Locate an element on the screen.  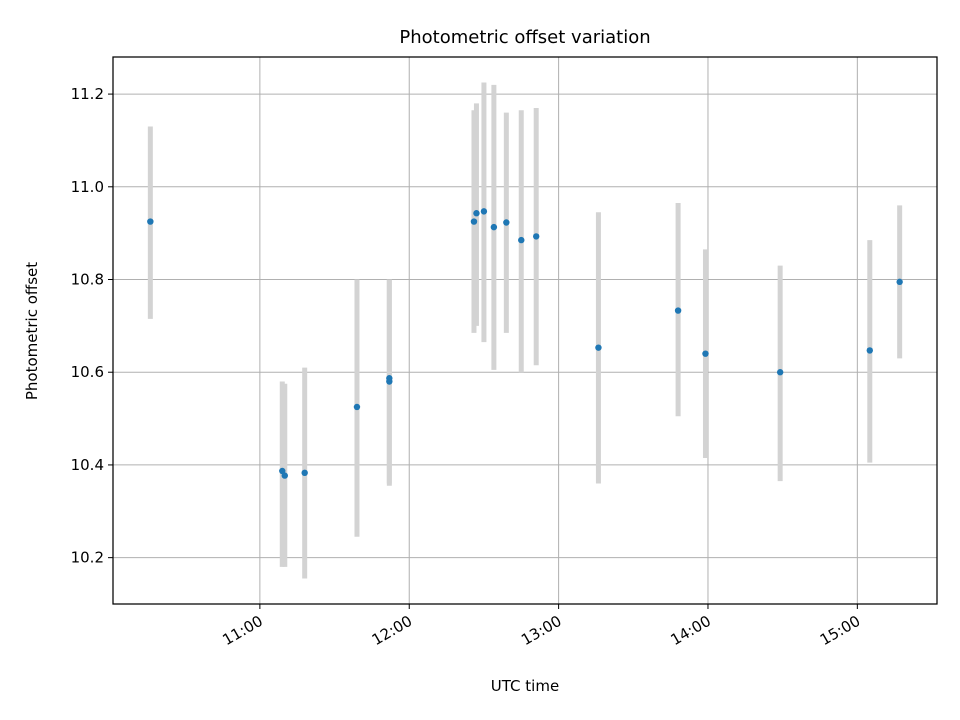
chart-title: Photometric offset variation is located at coordinates (524, 37).